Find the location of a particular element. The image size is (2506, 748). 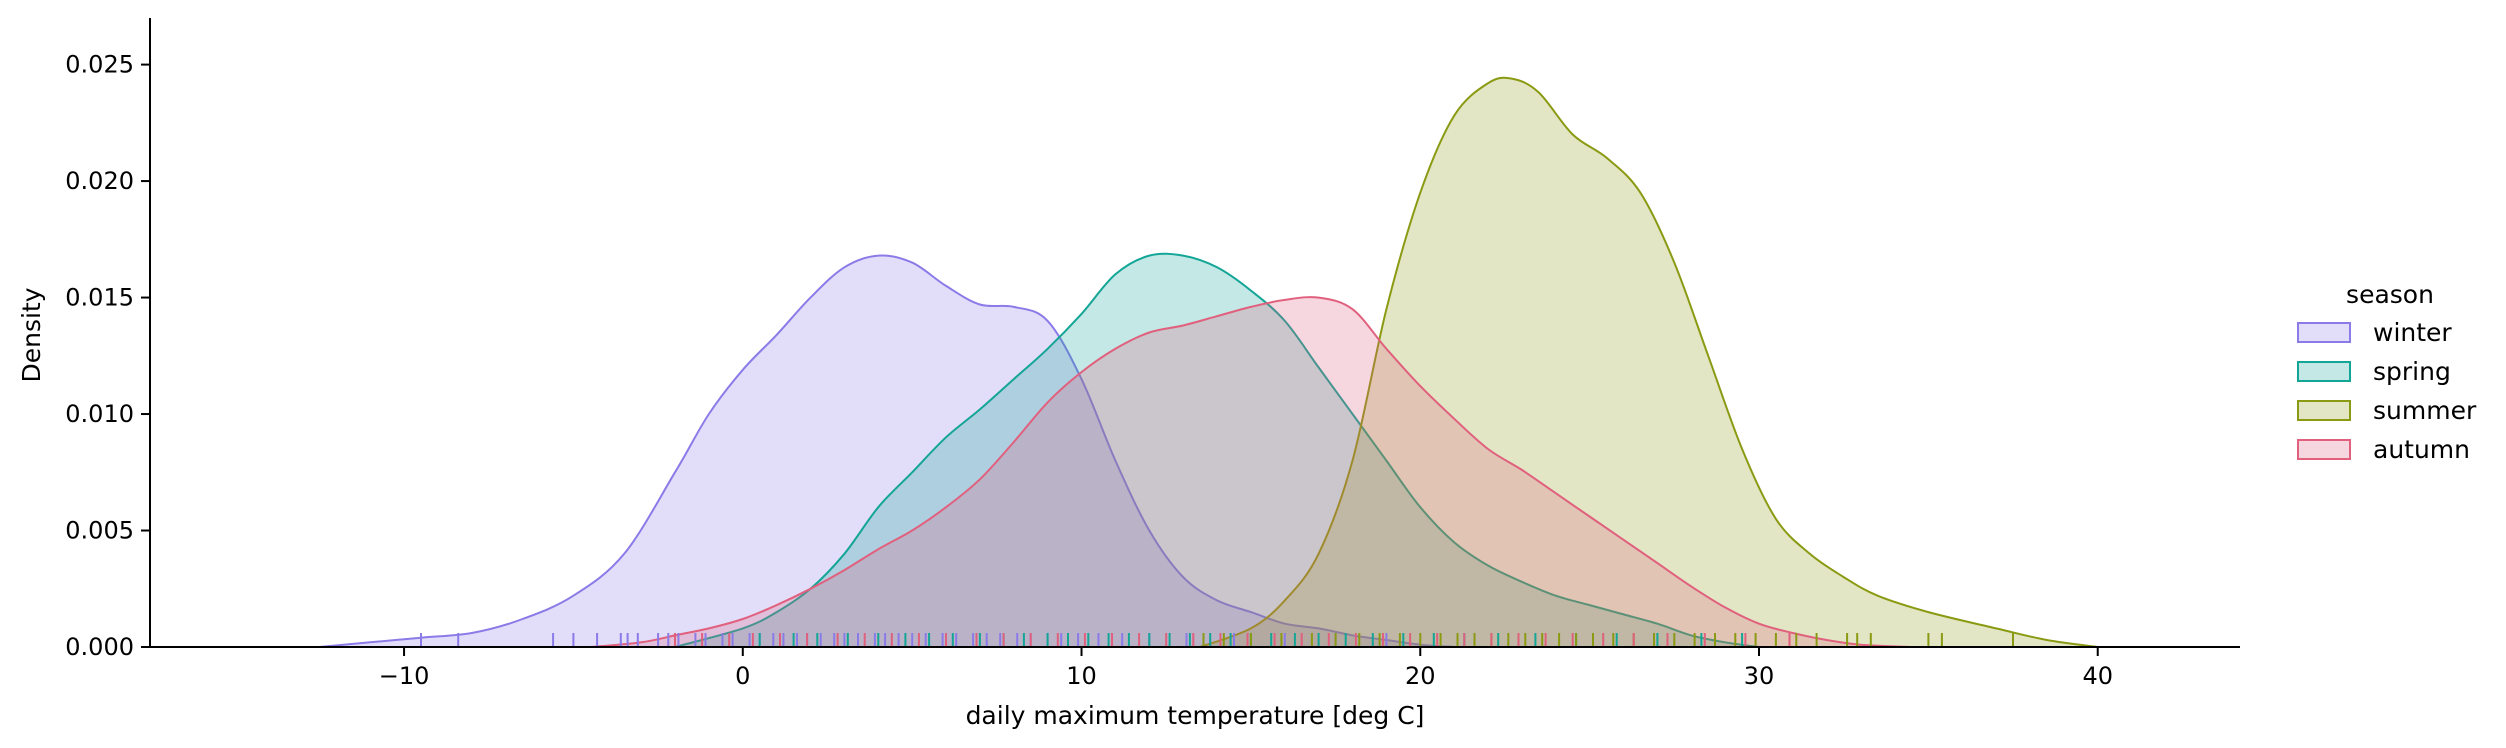

legend-swatch-winter is located at coordinates (2324, 332).